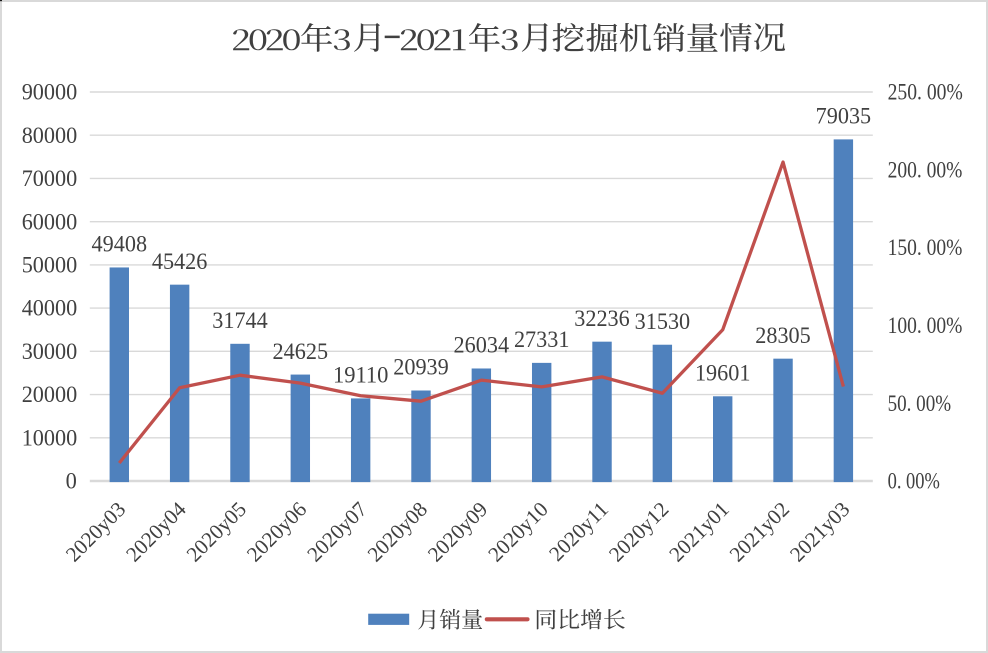 Image resolution: width=988 pixels, height=653 pixels. I want to click on svg-text: 20939, so click(421, 367).